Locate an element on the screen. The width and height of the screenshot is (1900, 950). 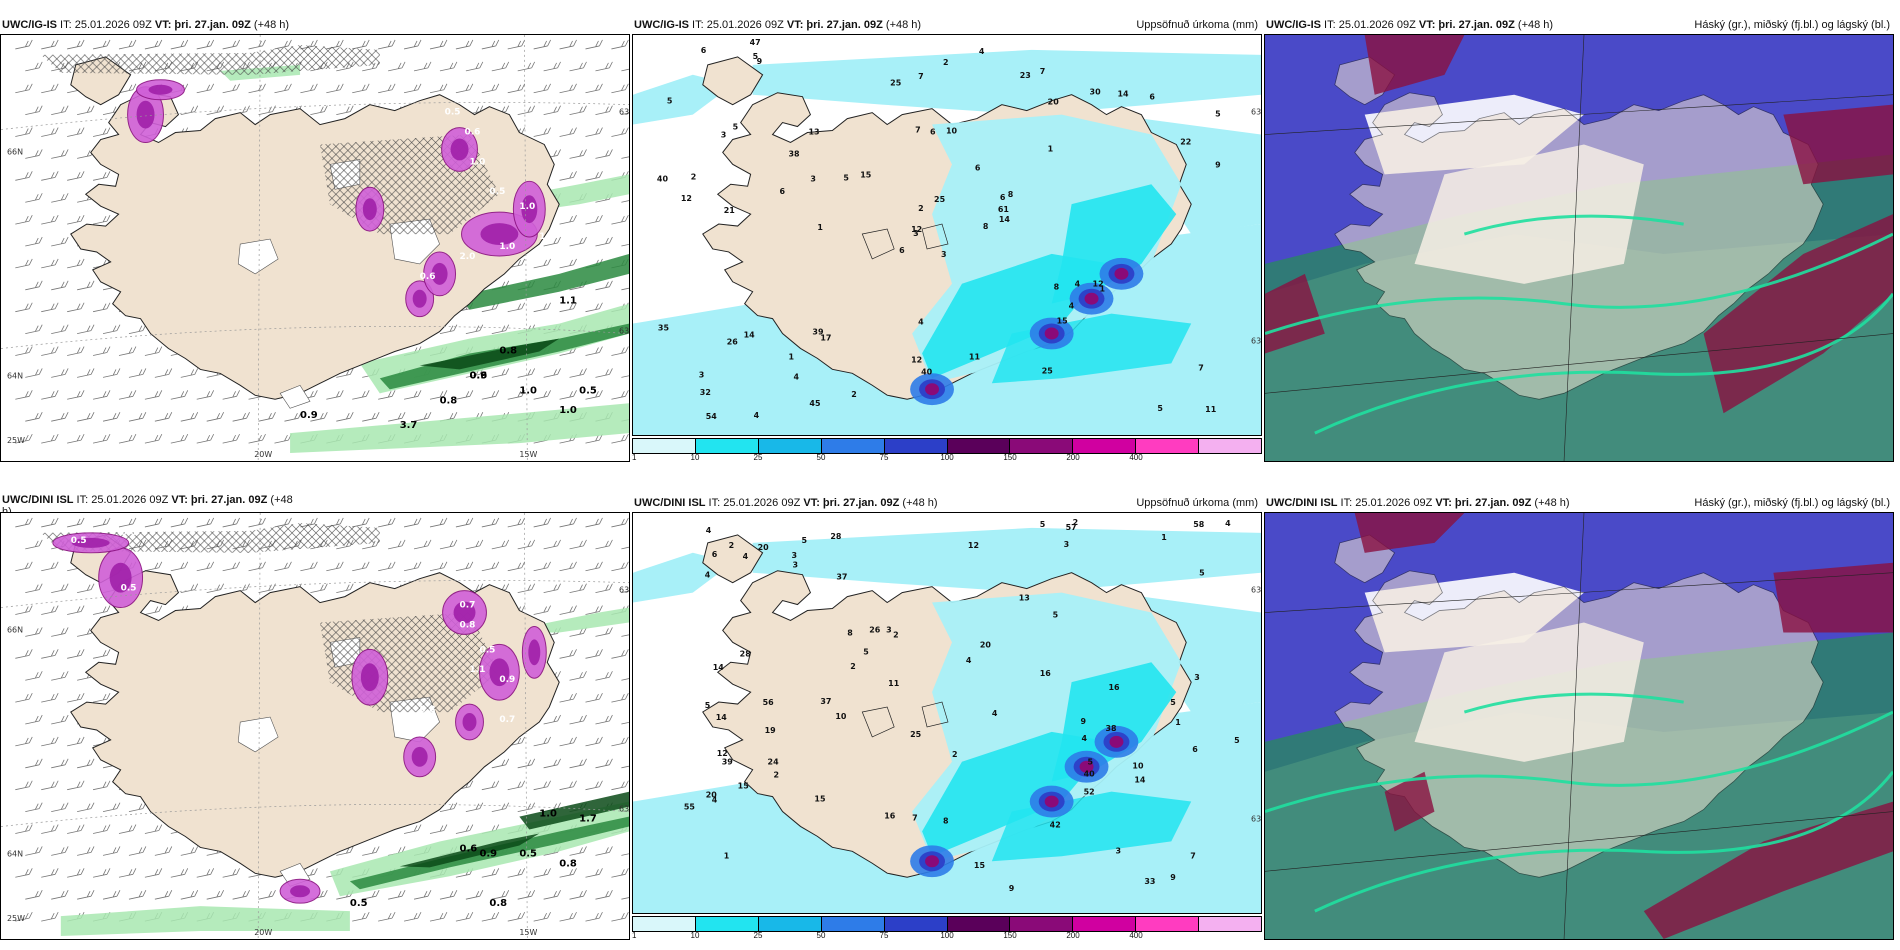
precip-value-label: 16 is located at coordinates (1114, 687).